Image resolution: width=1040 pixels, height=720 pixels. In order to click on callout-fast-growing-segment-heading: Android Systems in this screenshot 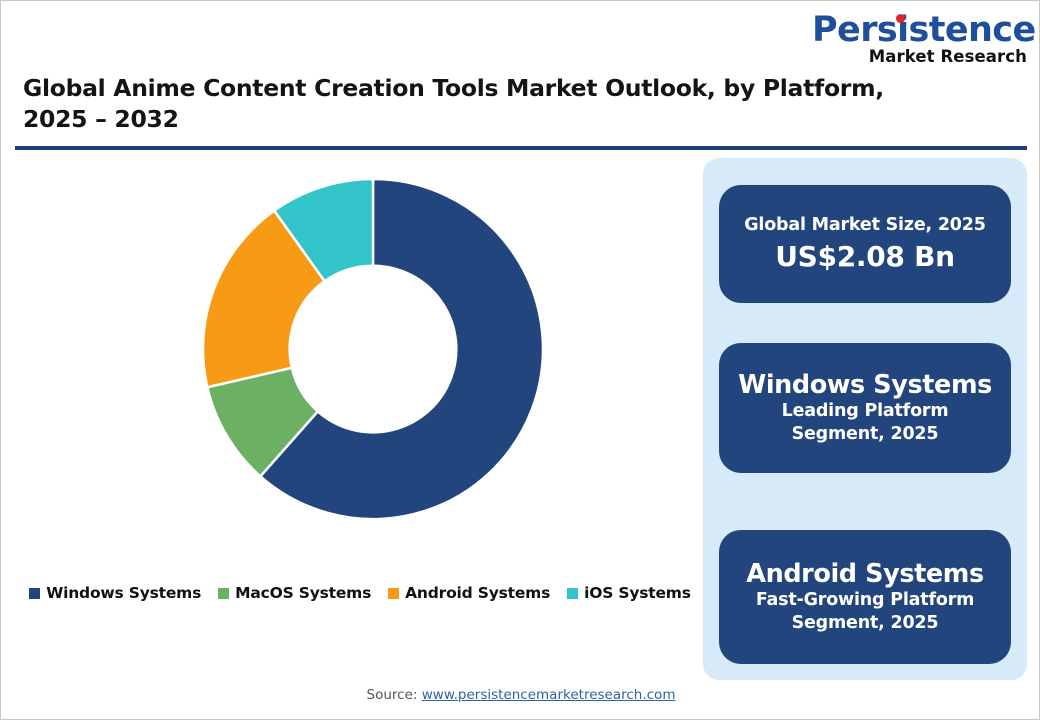, I will do `click(865, 573)`.